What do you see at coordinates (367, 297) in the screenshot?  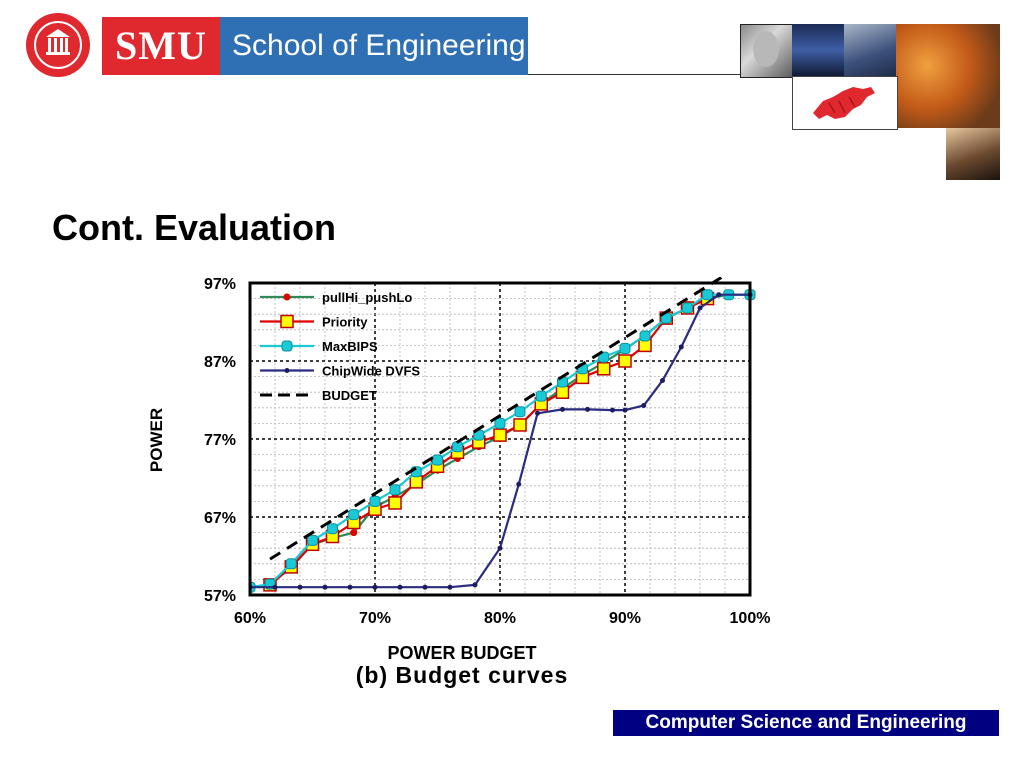 I see `legend-entry: pullHi_pushLo` at bounding box center [367, 297].